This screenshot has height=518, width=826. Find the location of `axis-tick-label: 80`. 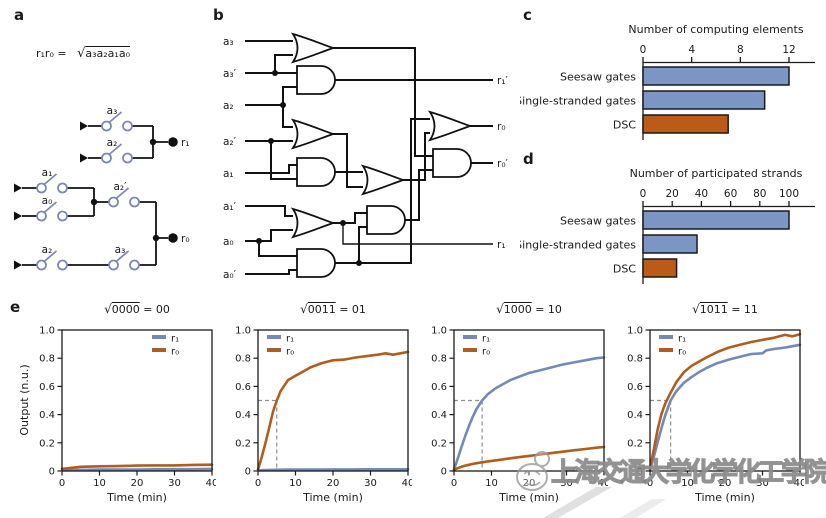

axis-tick-label: 80 is located at coordinates (759, 194).